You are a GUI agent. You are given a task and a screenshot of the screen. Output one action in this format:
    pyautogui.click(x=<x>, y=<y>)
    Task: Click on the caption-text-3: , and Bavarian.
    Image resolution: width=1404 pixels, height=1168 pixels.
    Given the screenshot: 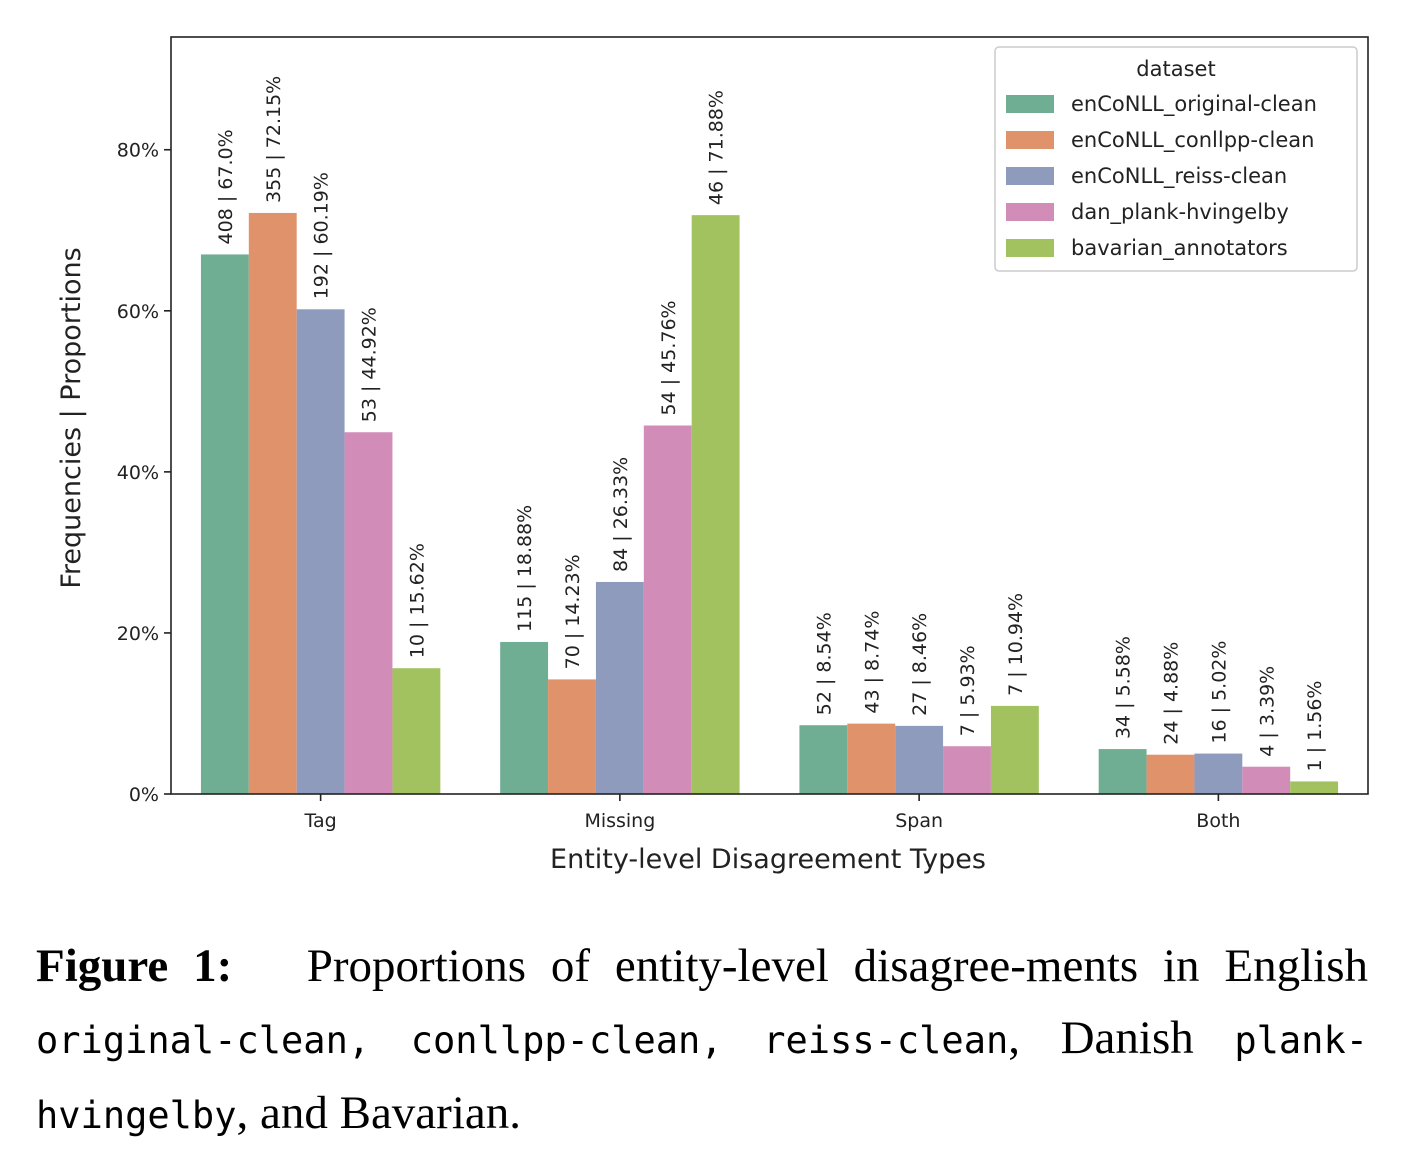 What is the action you would take?
    pyautogui.click(x=378, y=1113)
    